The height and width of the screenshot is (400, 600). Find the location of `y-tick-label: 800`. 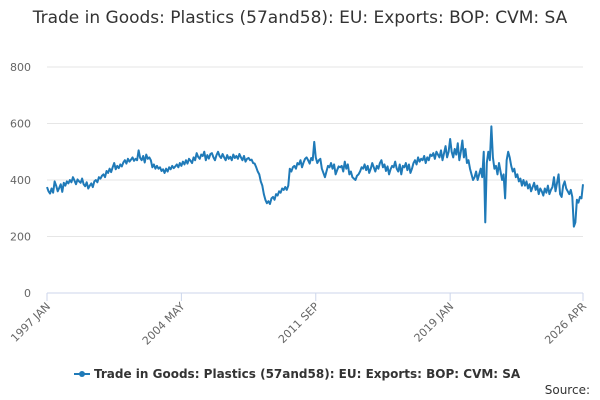

y-tick-label: 800 is located at coordinates (20, 67).